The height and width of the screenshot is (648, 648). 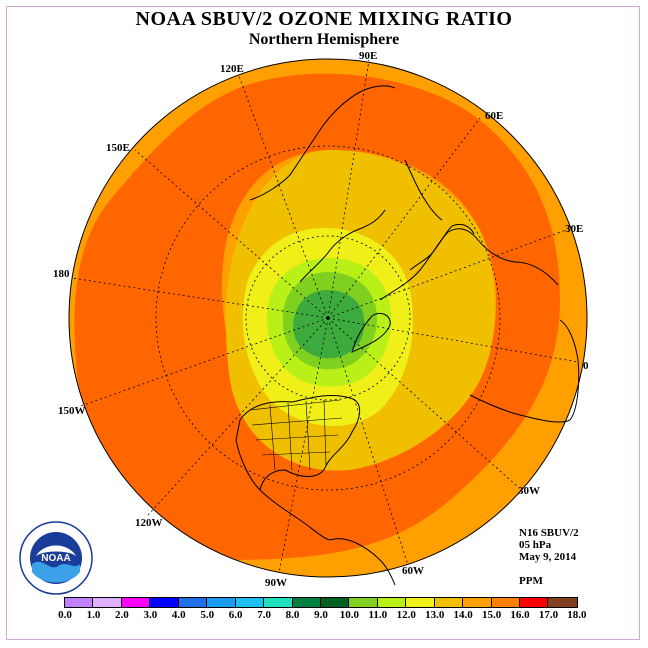 What do you see at coordinates (264, 615) in the screenshot?
I see `color-scale-tick-label: 7.0` at bounding box center [264, 615].